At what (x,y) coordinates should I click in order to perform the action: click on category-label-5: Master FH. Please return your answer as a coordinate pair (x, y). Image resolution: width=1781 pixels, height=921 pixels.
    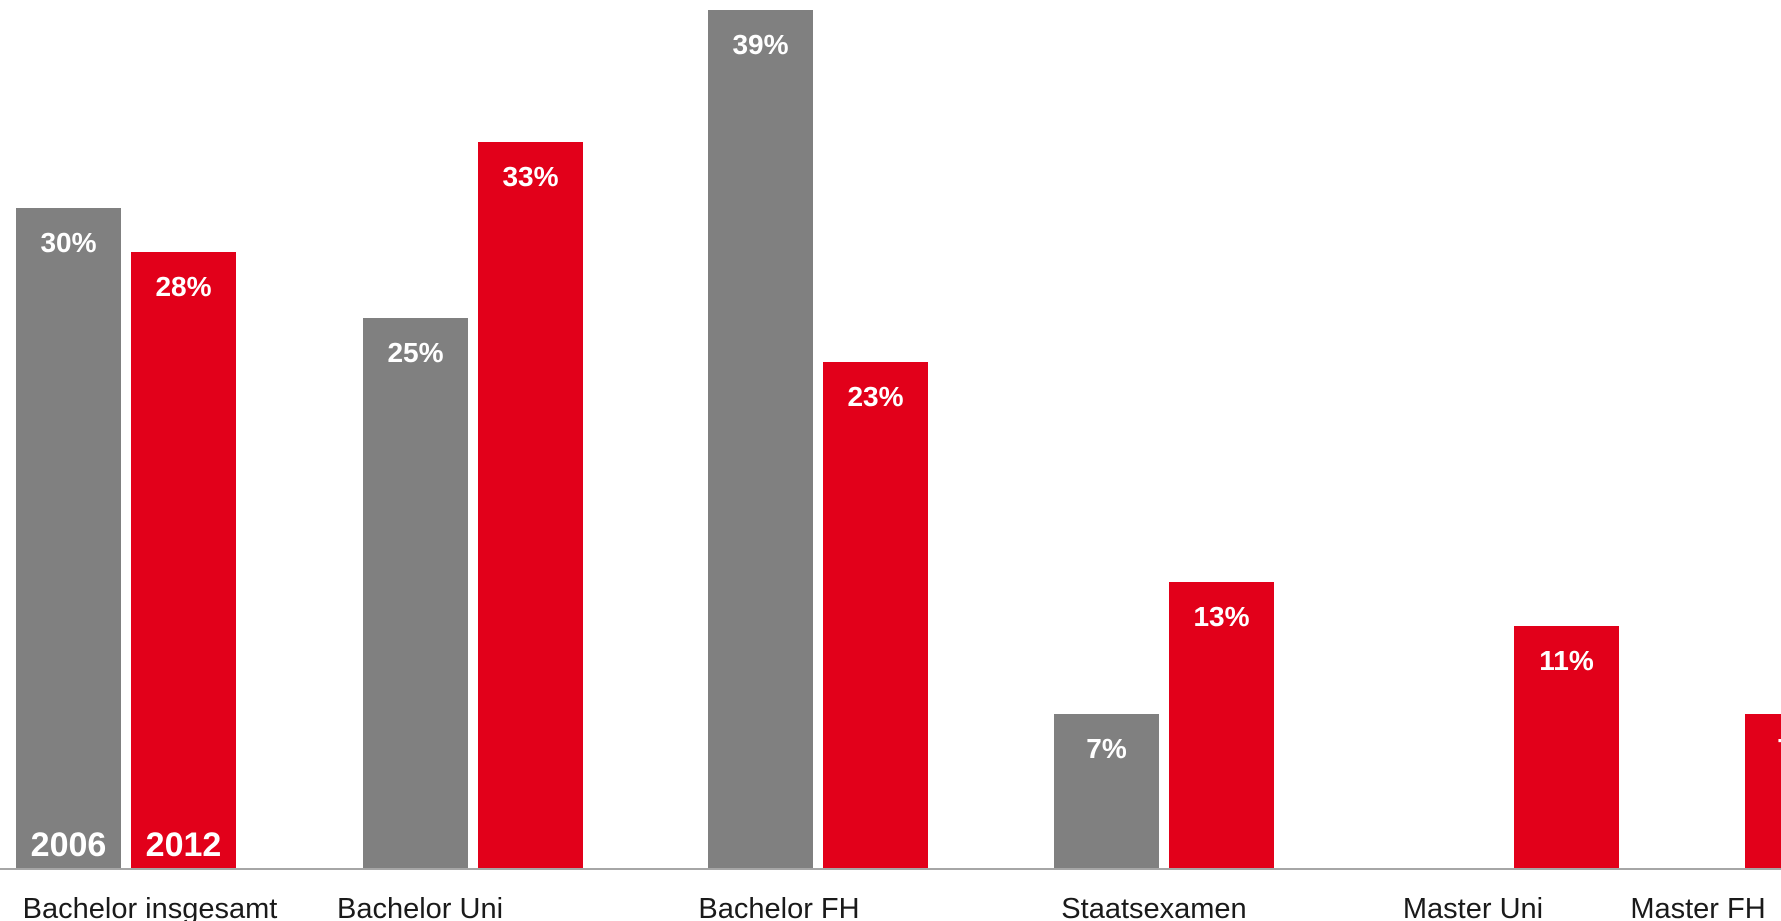
    Looking at the image, I should click on (1697, 907).